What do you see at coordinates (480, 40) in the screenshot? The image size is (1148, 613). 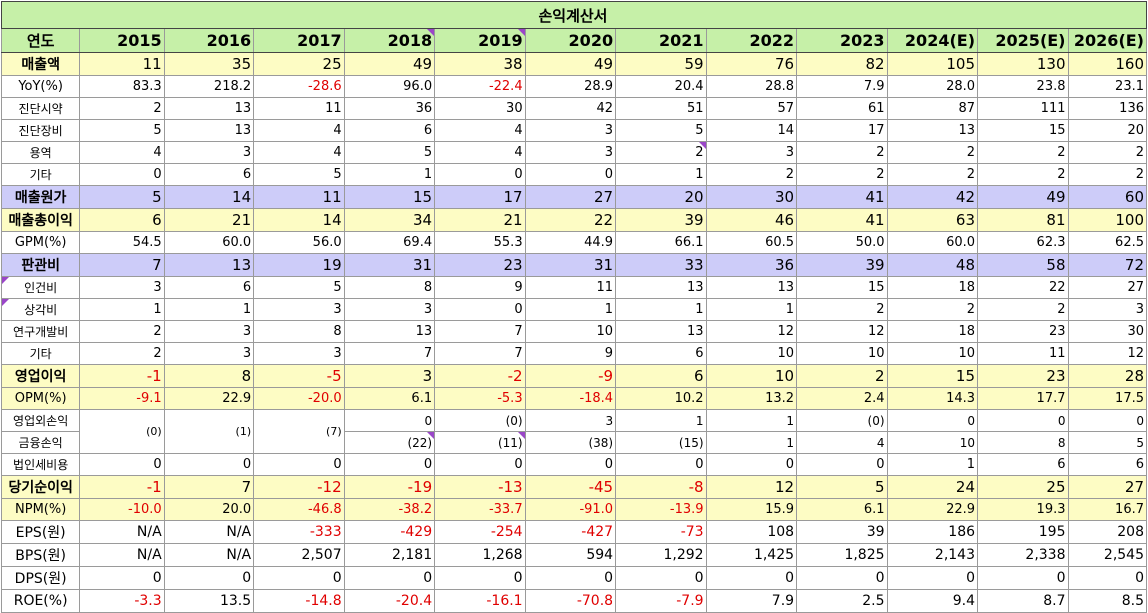 I see `year-cell: 2019` at bounding box center [480, 40].